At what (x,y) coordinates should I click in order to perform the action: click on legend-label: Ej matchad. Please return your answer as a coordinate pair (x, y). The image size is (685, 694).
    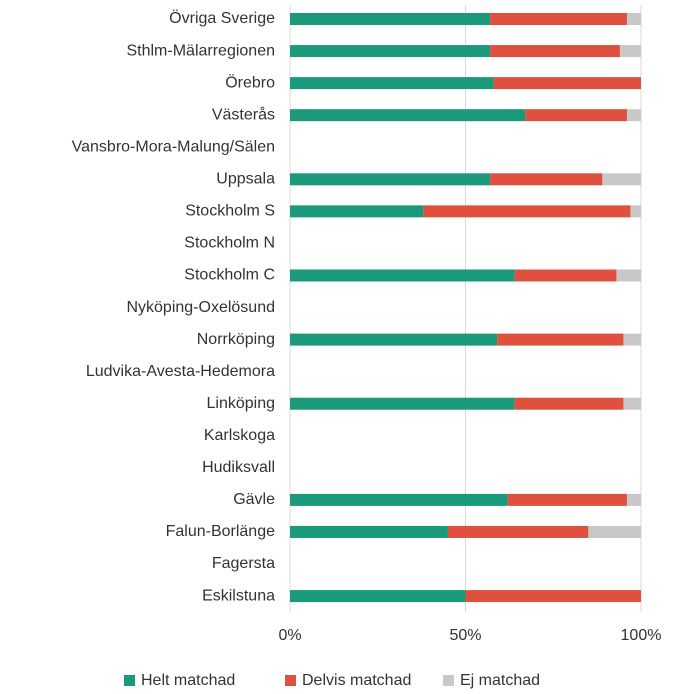
    Looking at the image, I should click on (500, 680).